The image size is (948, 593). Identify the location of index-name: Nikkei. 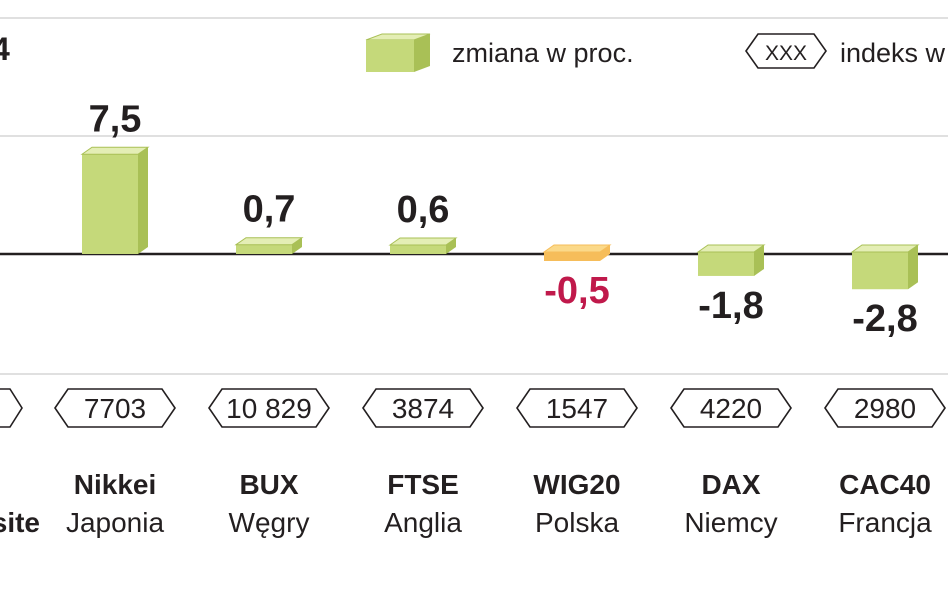
(115, 484).